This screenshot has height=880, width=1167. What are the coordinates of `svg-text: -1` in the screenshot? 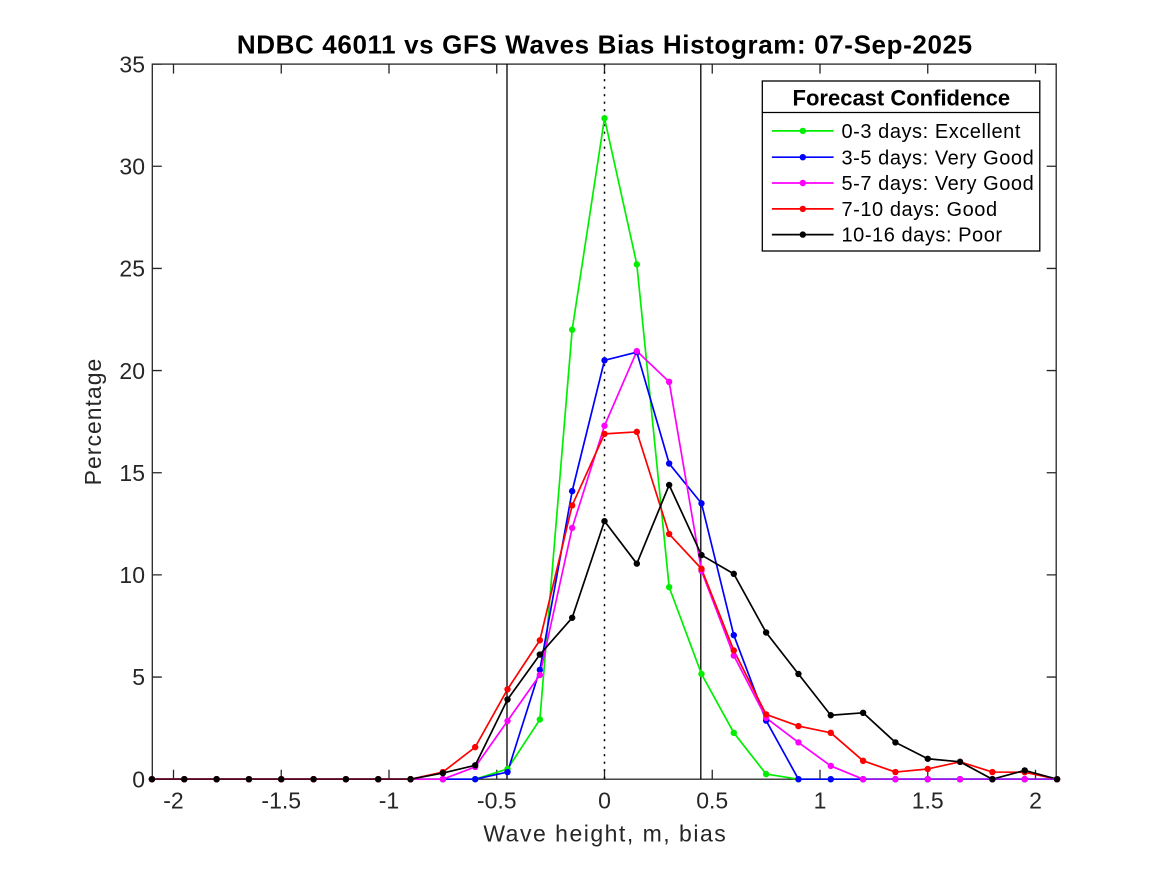 It's located at (389, 801).